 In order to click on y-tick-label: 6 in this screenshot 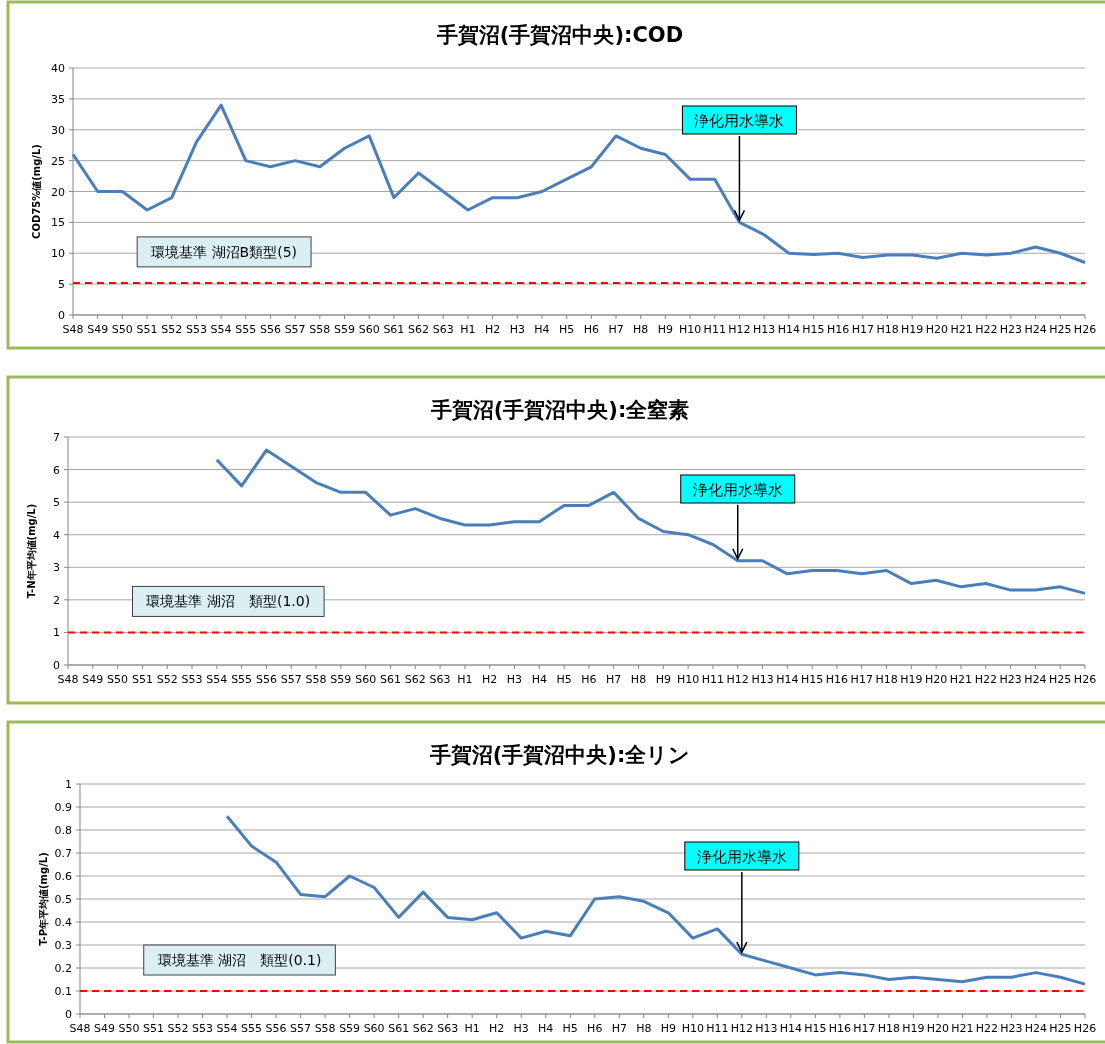, I will do `click(56, 470)`.